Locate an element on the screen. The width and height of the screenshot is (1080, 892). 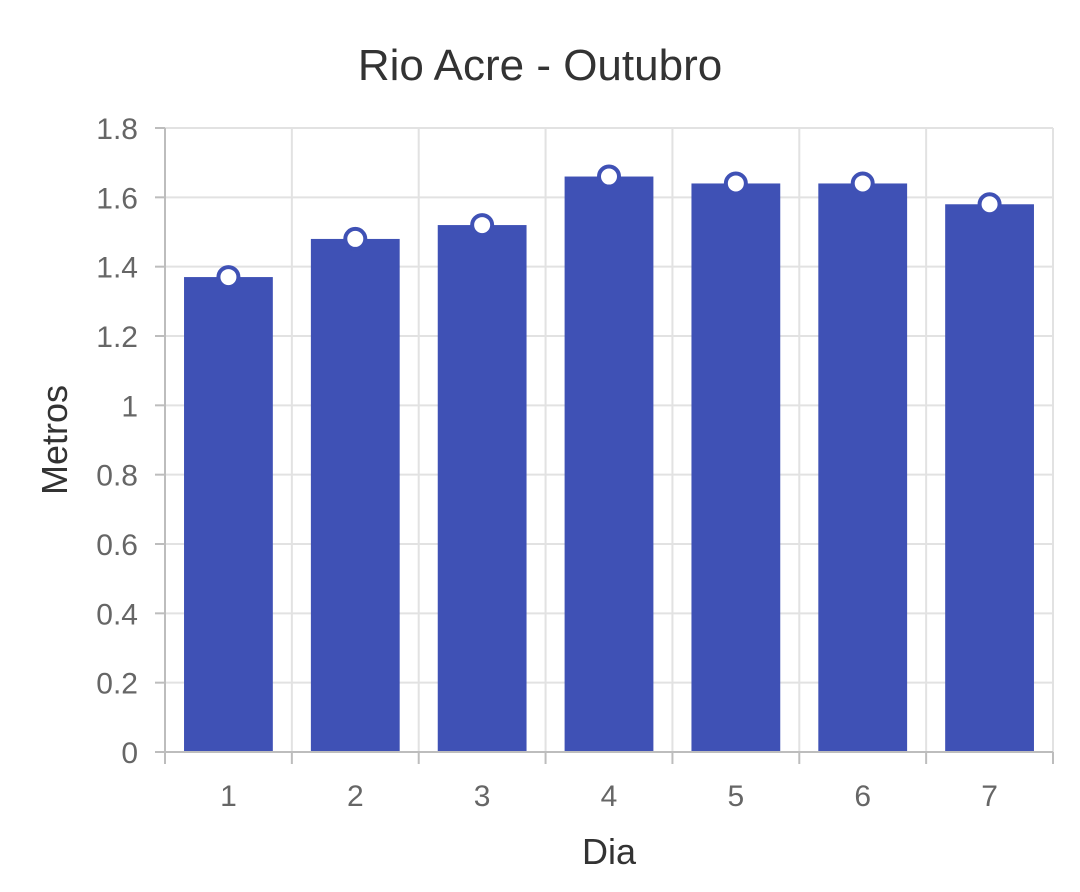
x-tick-label: 4 is located at coordinates (609, 796).